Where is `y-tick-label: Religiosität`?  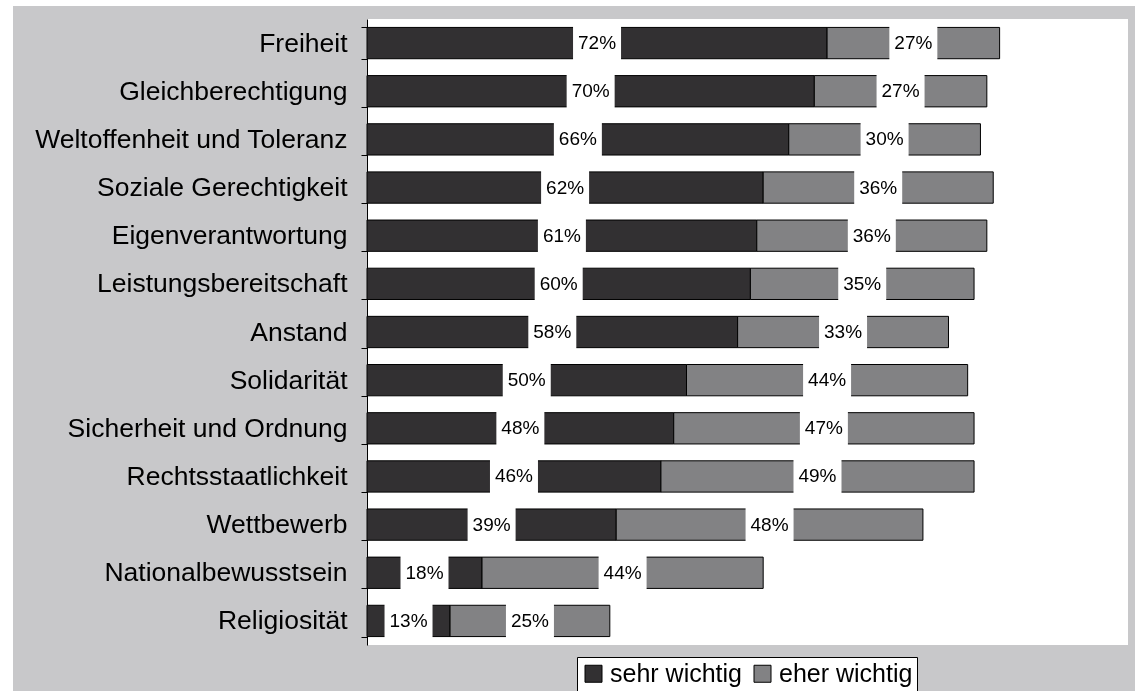 y-tick-label: Religiosität is located at coordinates (283, 620).